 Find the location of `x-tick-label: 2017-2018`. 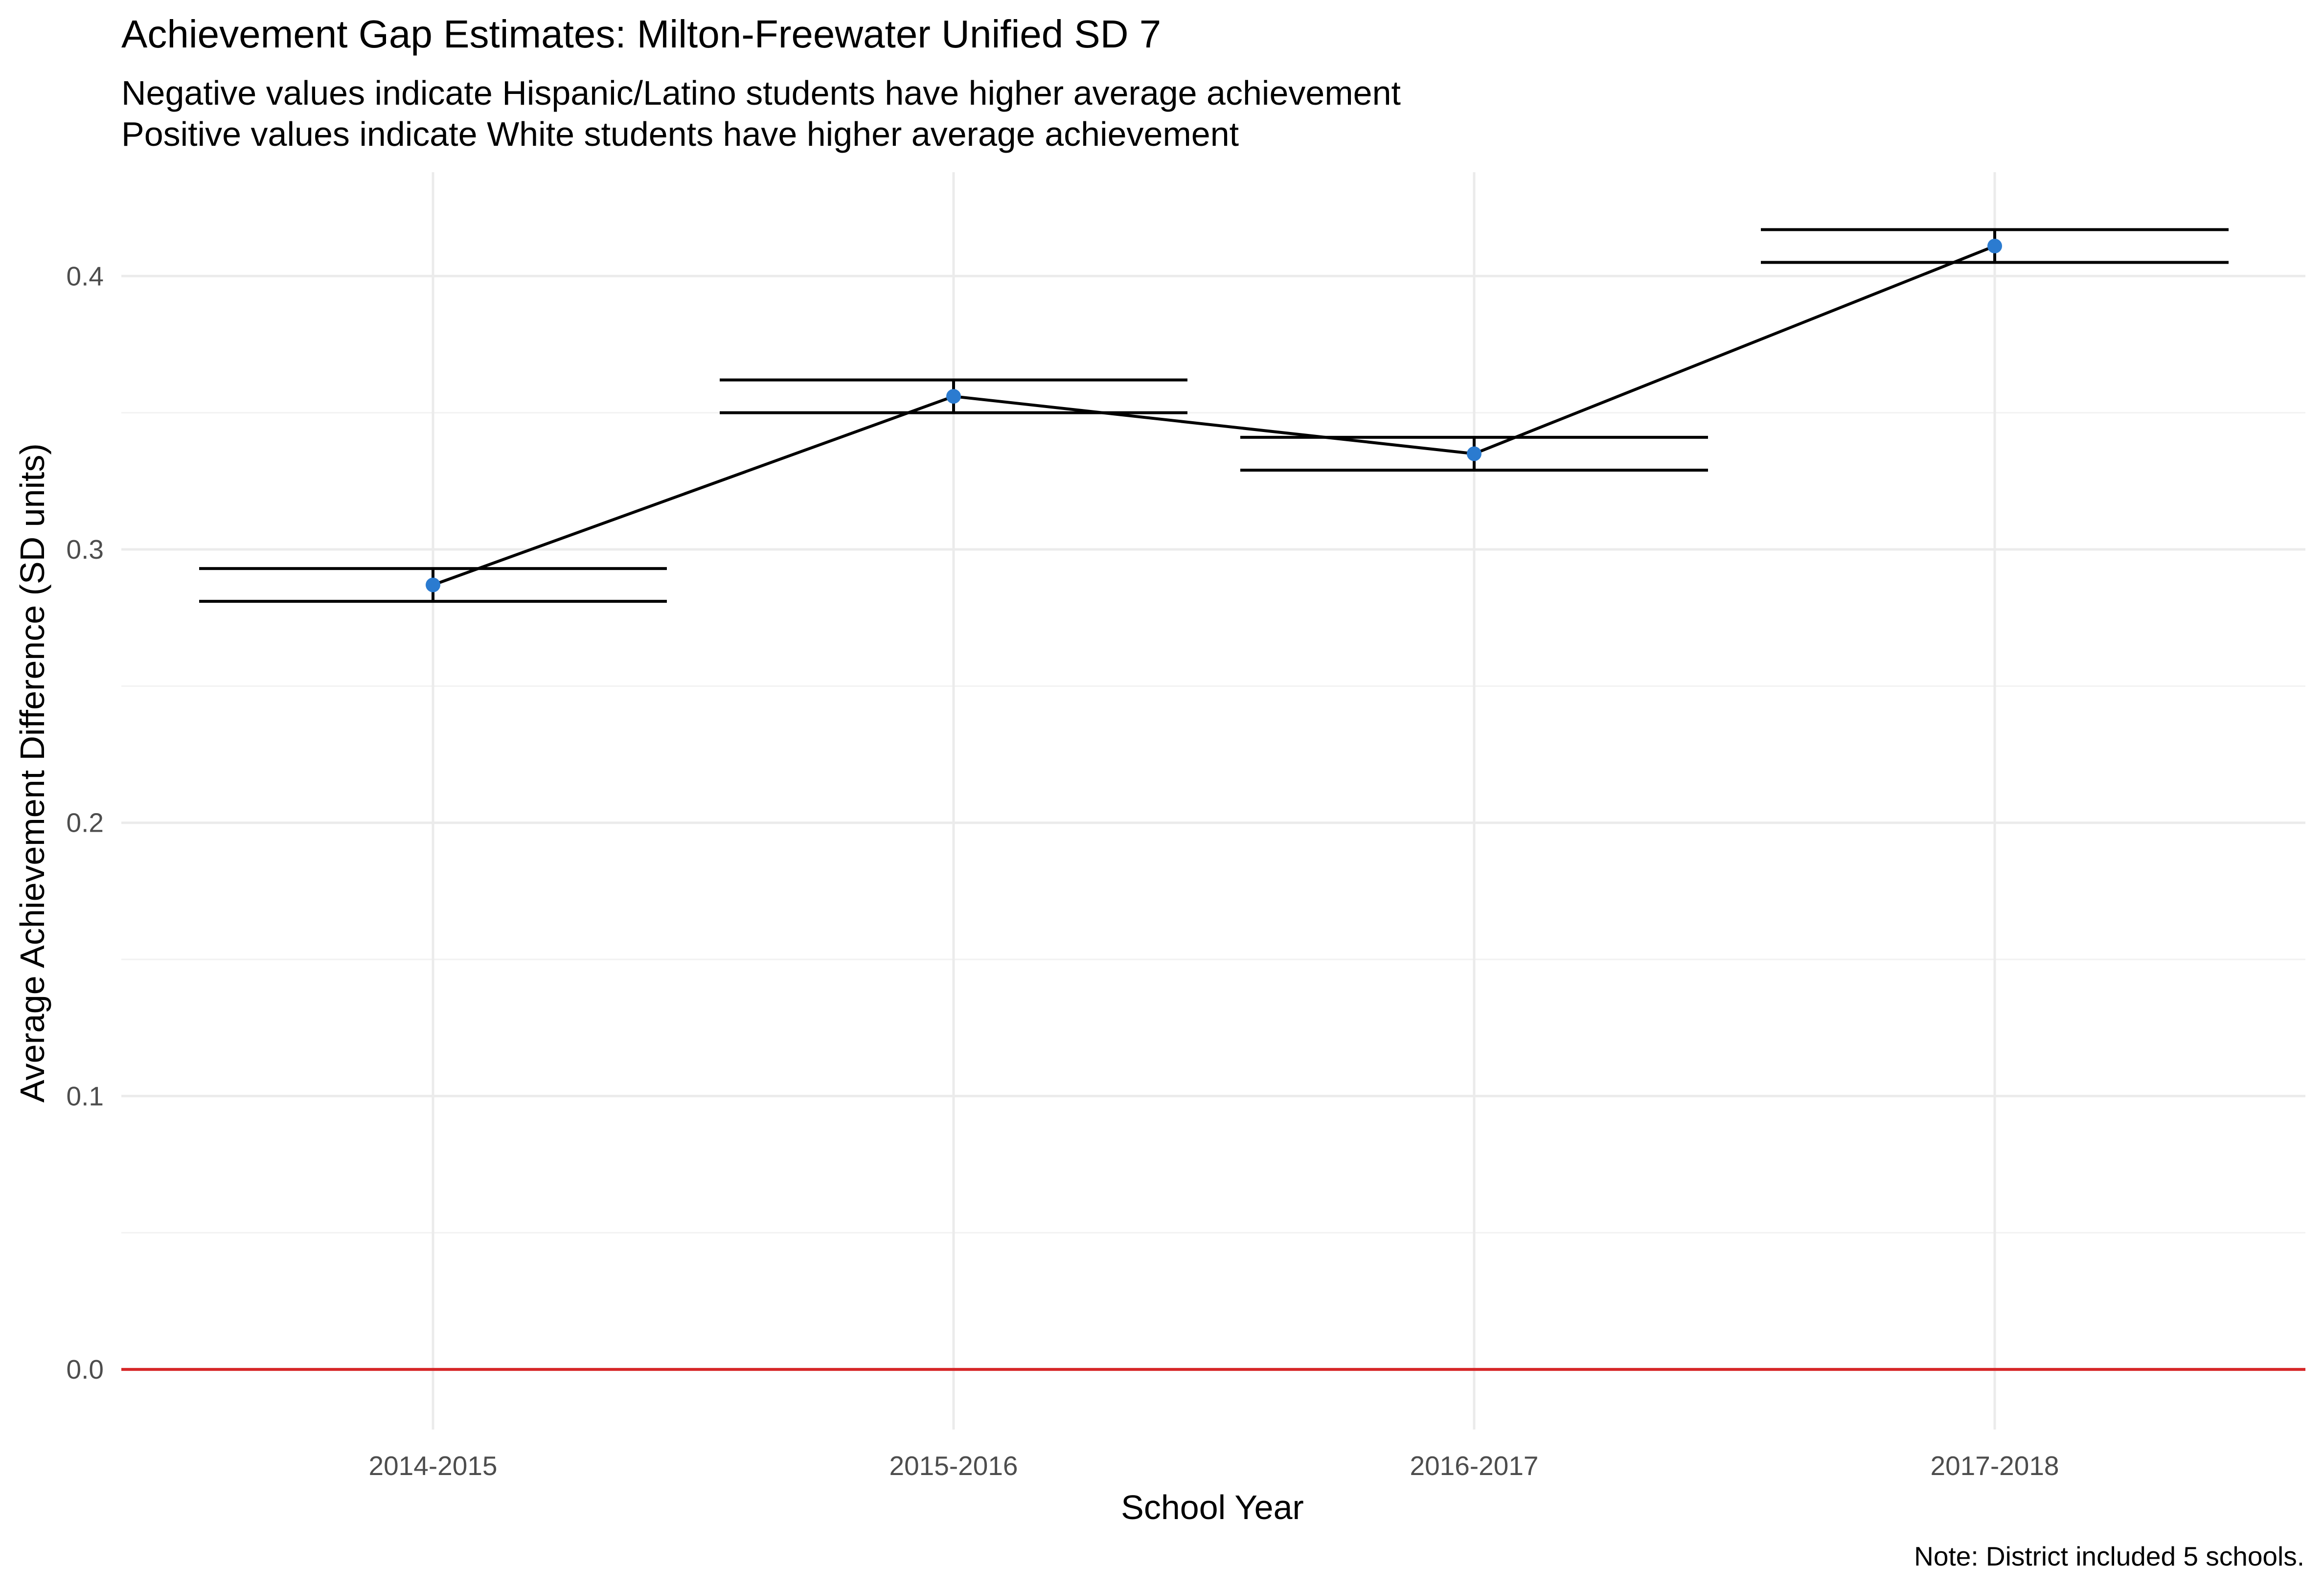

x-tick-label: 2017-2018 is located at coordinates (1995, 1466).